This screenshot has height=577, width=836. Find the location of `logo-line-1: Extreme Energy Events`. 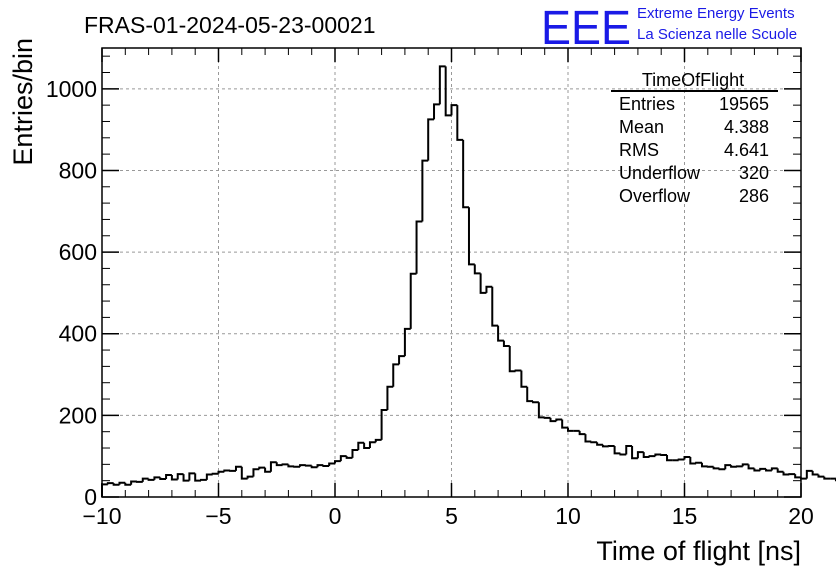

logo-line-1: Extreme Energy Events is located at coordinates (716, 13).